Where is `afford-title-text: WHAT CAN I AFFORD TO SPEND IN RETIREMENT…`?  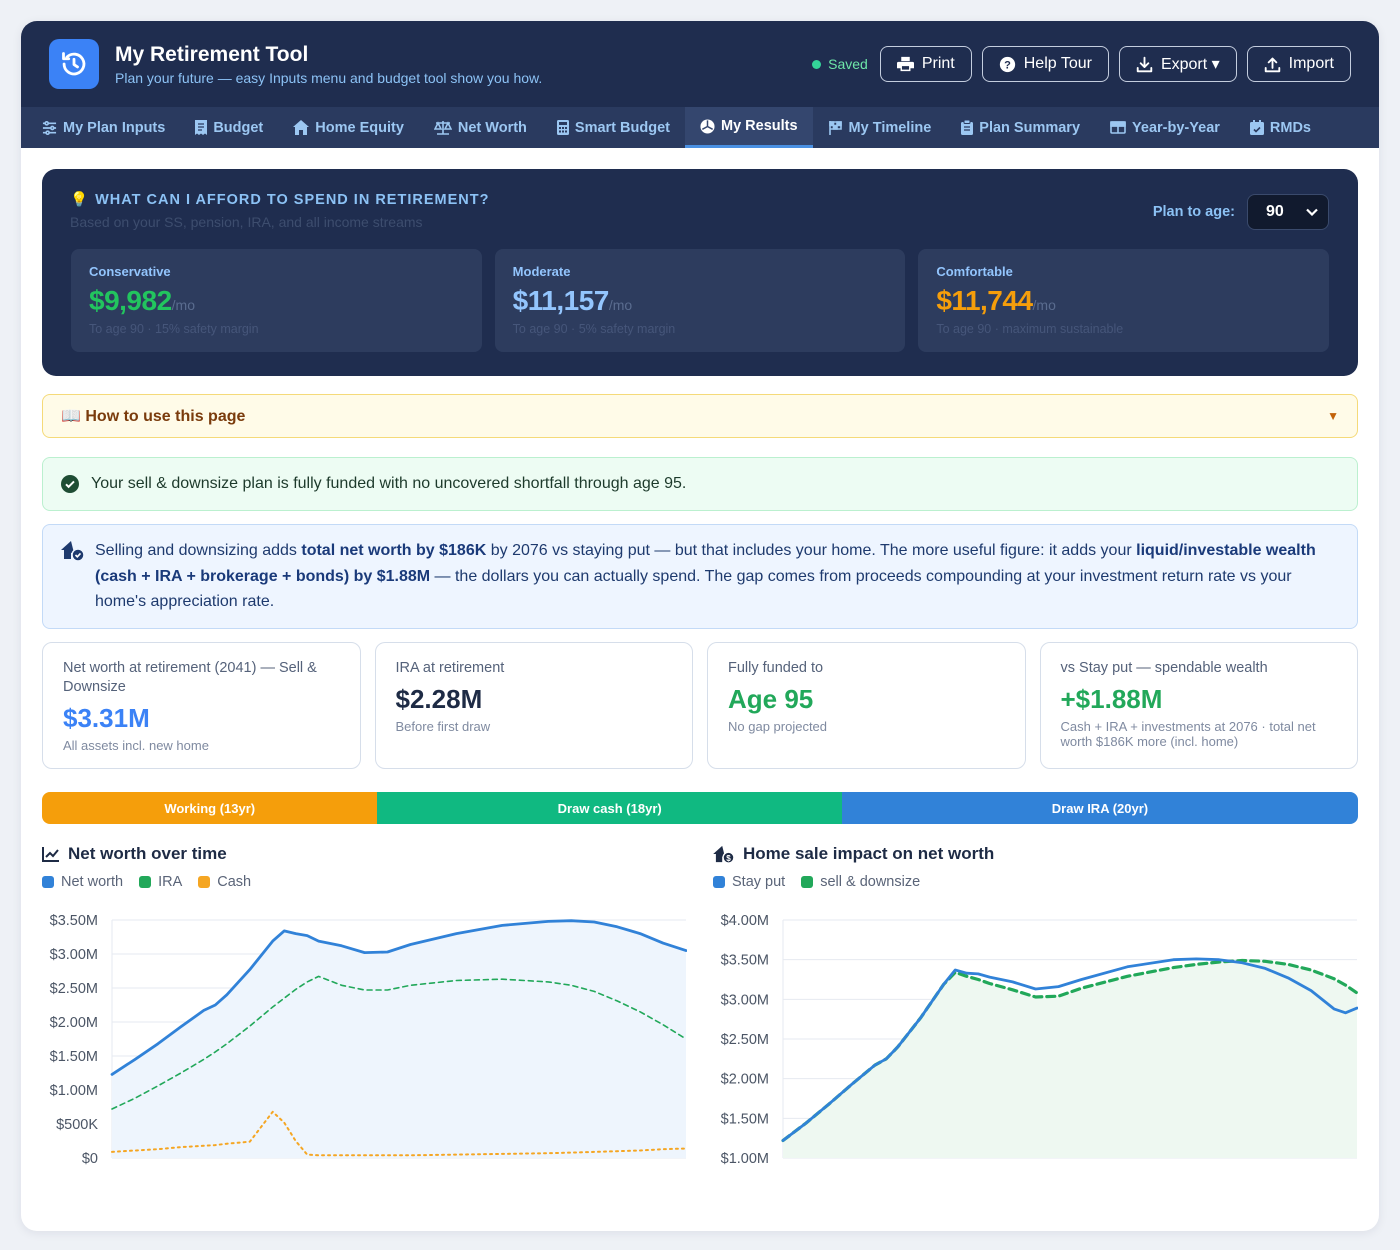
afford-title-text: WHAT CAN I AFFORD TO SPEND IN RETIREMENT… is located at coordinates (292, 199).